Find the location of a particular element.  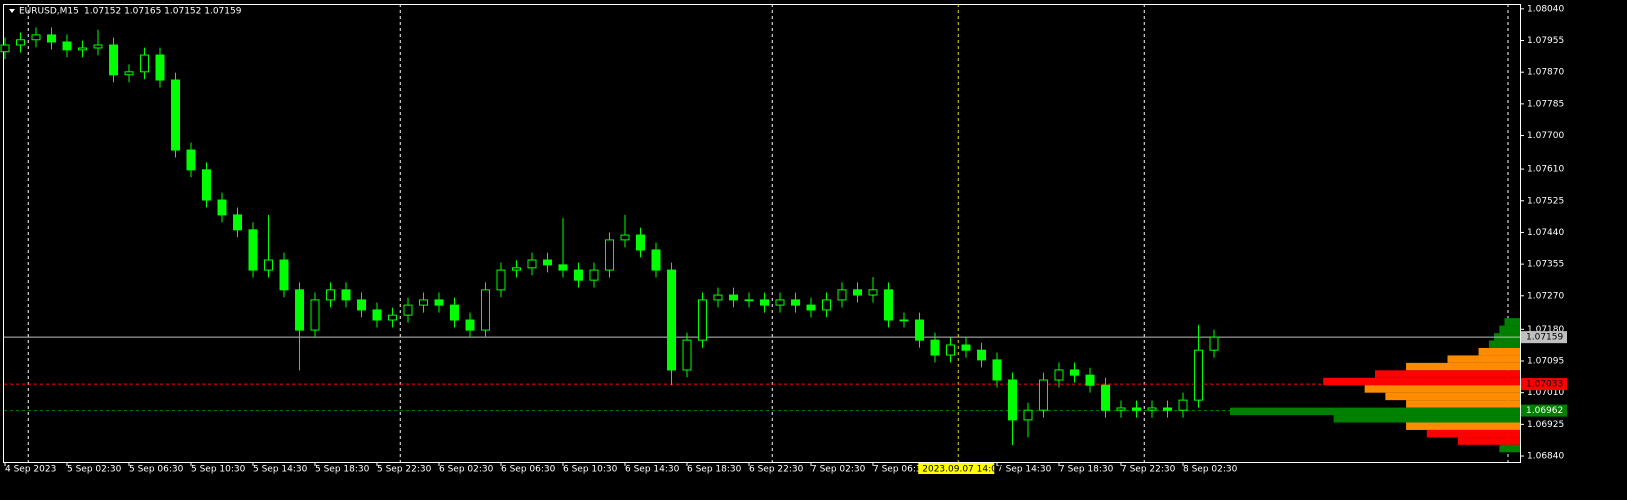

y-tick-label: 1.08040 is located at coordinates (1545, 9).